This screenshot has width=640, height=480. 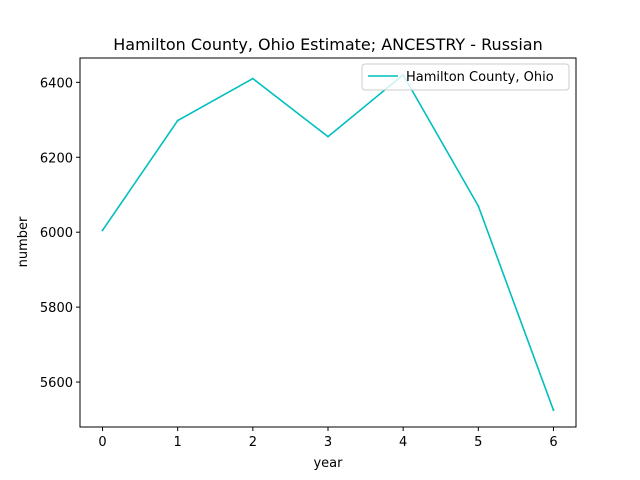 I want to click on x-tick-label: 0, so click(x=102, y=442).